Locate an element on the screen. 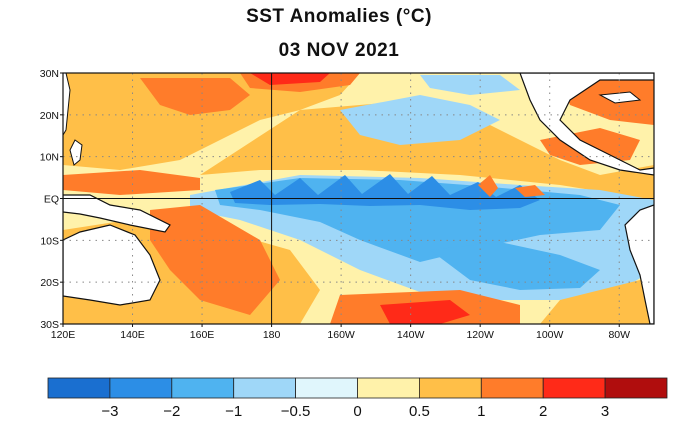 This screenshot has height=423, width=678. chart-date: 03 NOV 2021 is located at coordinates (339, 50).